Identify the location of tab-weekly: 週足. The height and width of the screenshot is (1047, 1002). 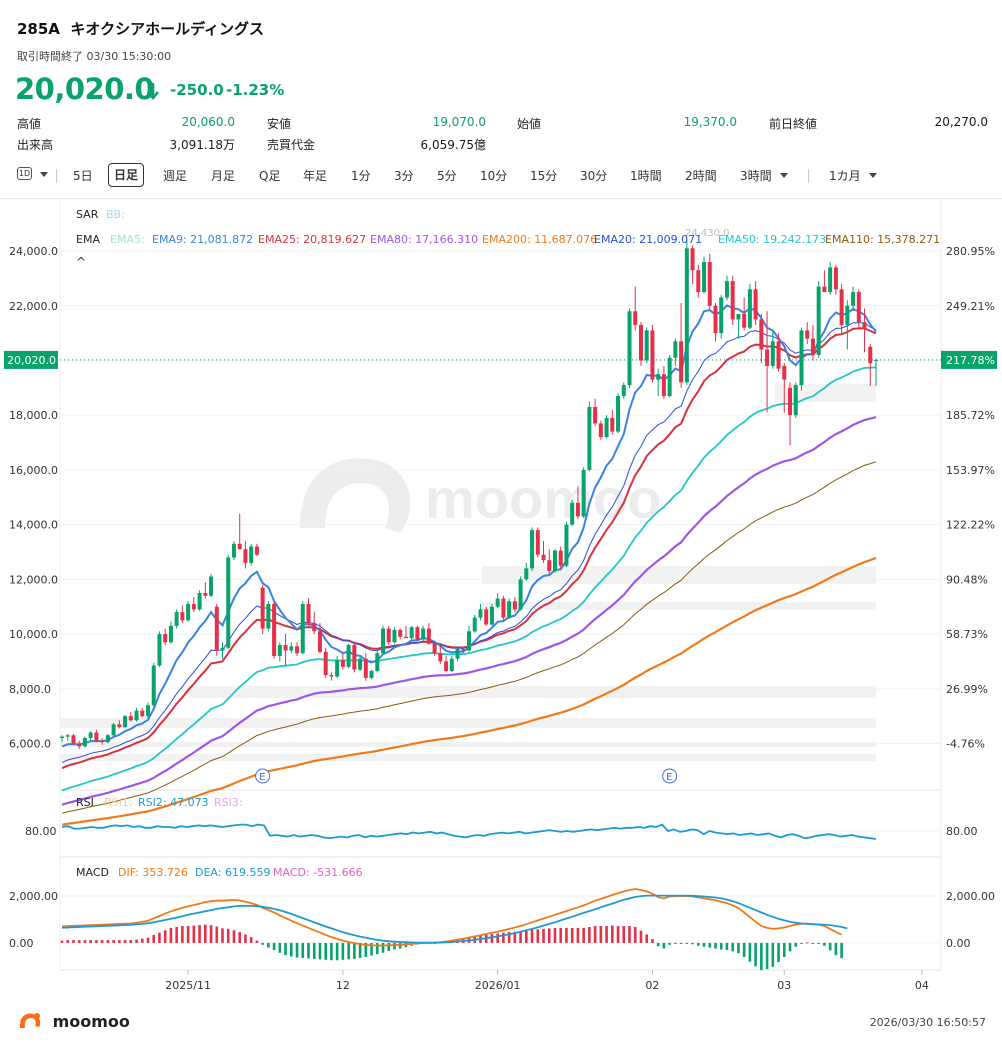
(175, 176).